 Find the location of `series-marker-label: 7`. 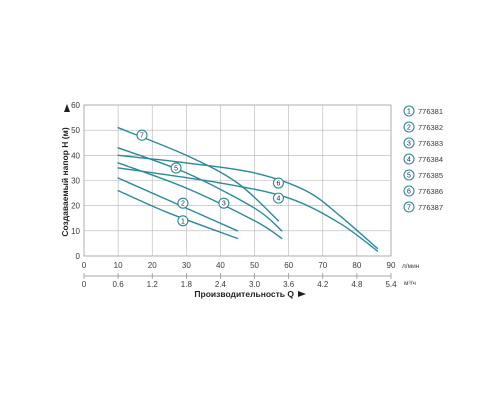

series-marker-label: 7 is located at coordinates (142, 136).